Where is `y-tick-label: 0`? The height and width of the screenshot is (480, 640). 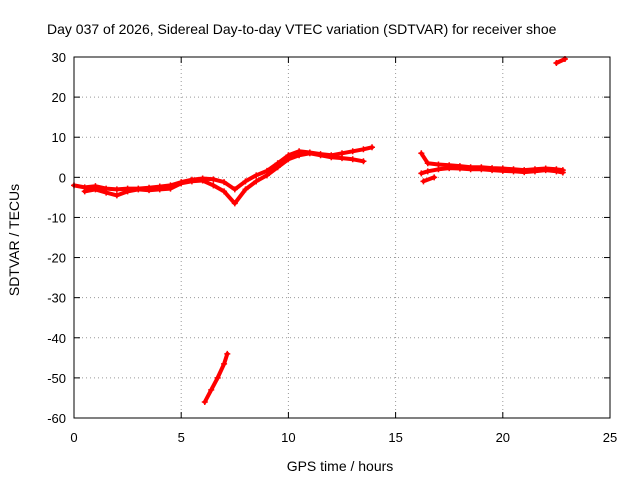
y-tick-label: 0 is located at coordinates (62, 177).